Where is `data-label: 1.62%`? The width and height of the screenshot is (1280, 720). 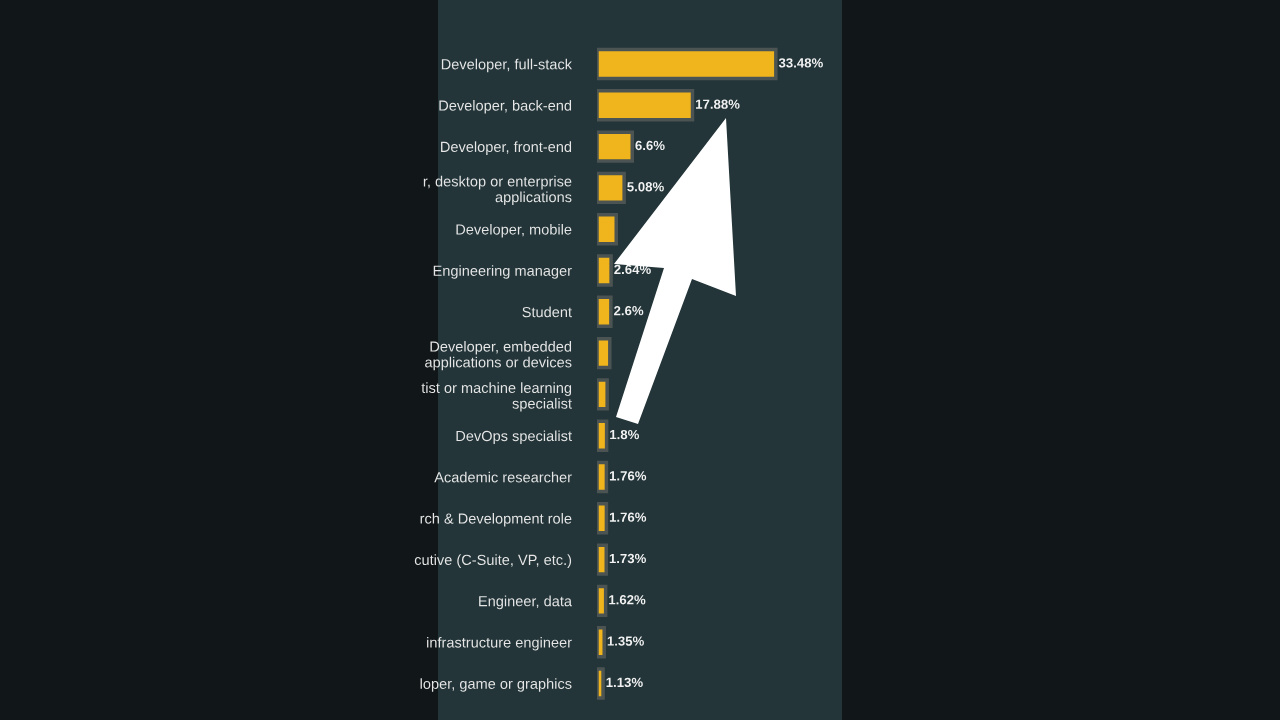 data-label: 1.62% is located at coordinates (627, 600).